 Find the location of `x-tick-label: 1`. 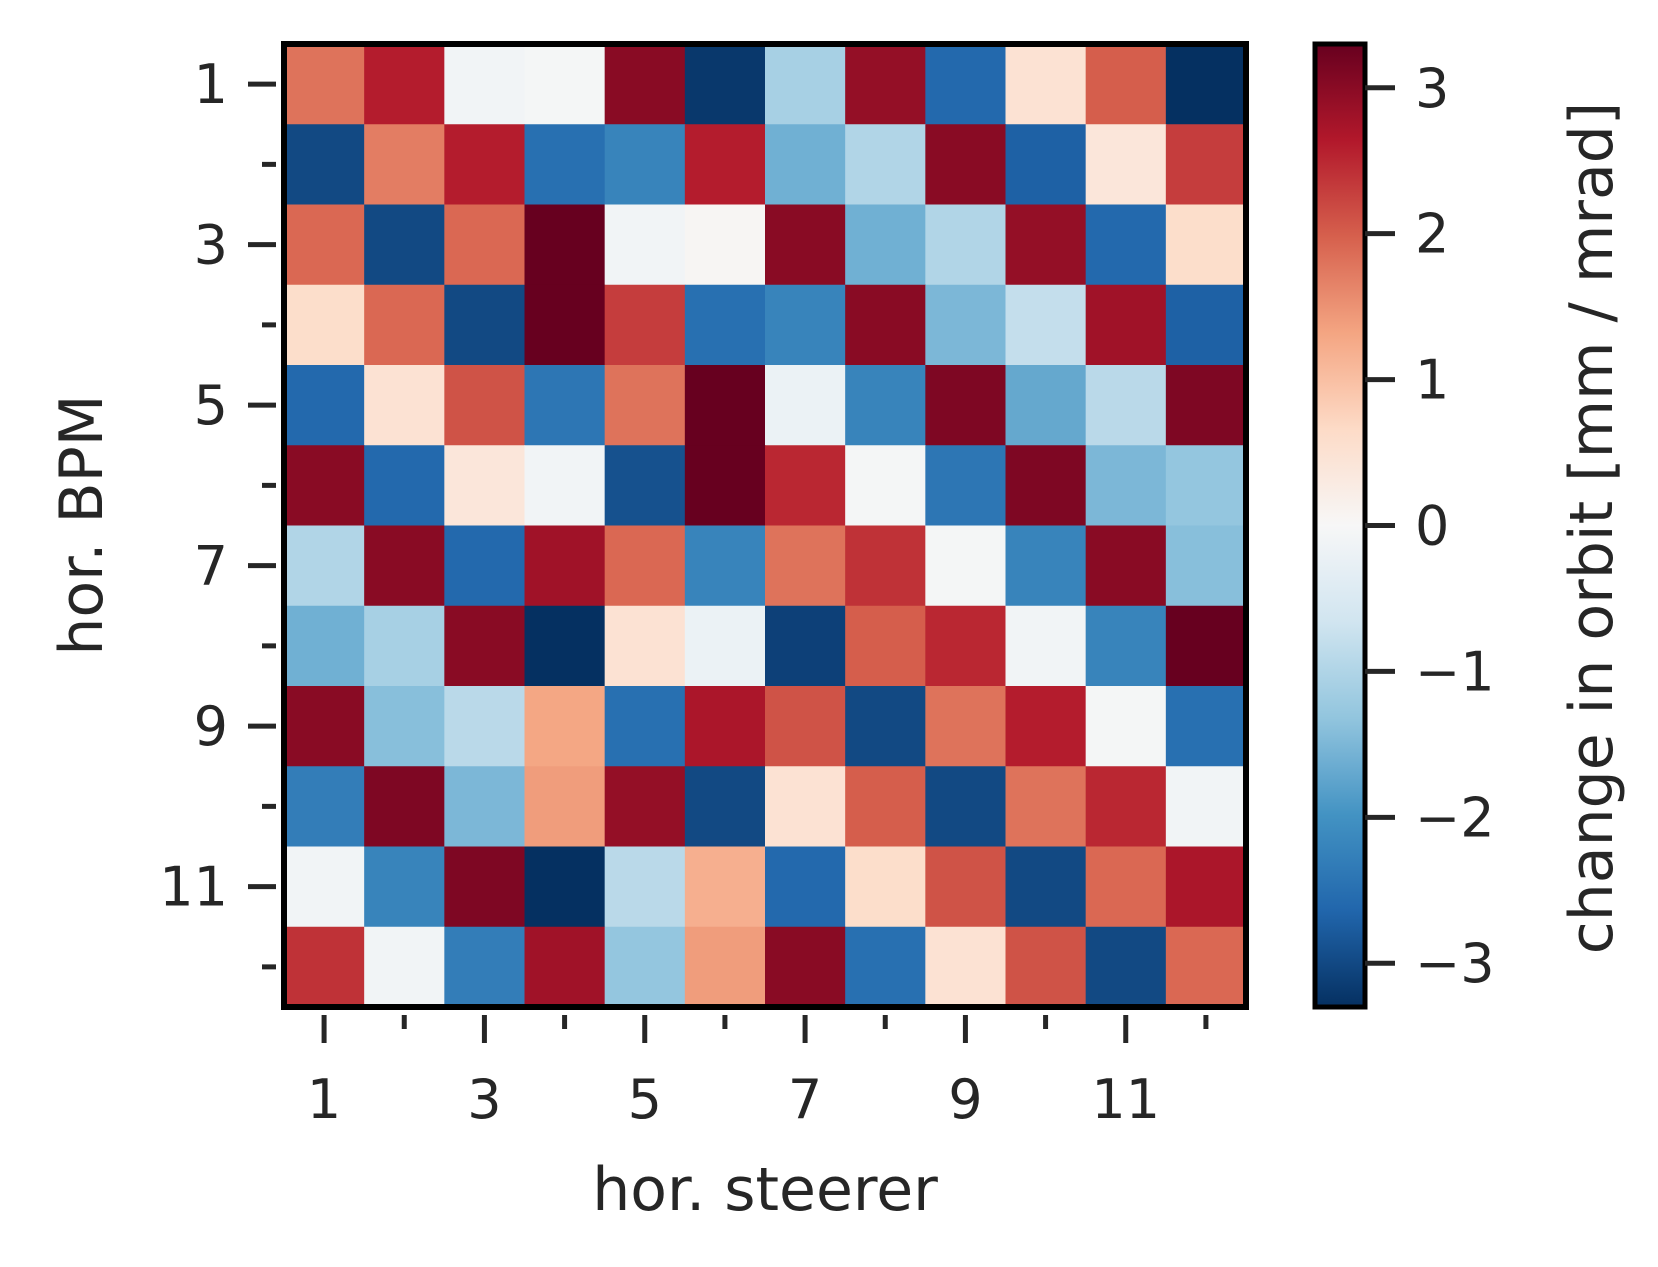

x-tick-label: 1 is located at coordinates (324, 1099).